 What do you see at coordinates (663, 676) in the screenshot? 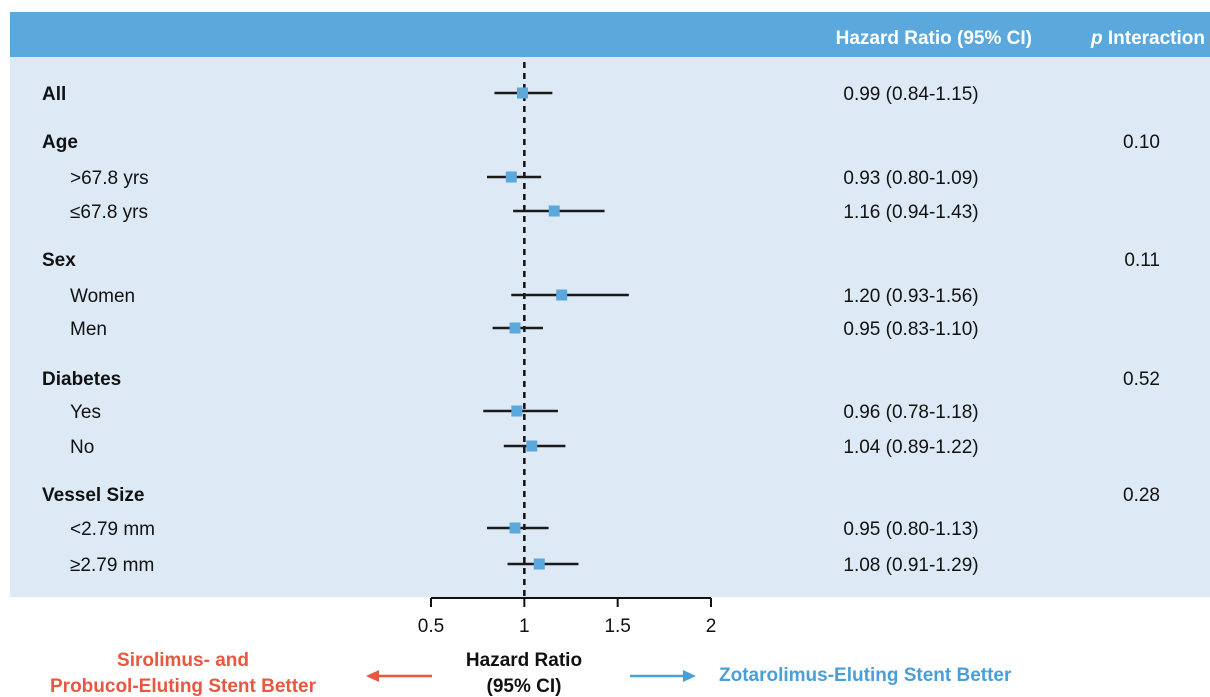
I see `right-arrow-icon` at bounding box center [663, 676].